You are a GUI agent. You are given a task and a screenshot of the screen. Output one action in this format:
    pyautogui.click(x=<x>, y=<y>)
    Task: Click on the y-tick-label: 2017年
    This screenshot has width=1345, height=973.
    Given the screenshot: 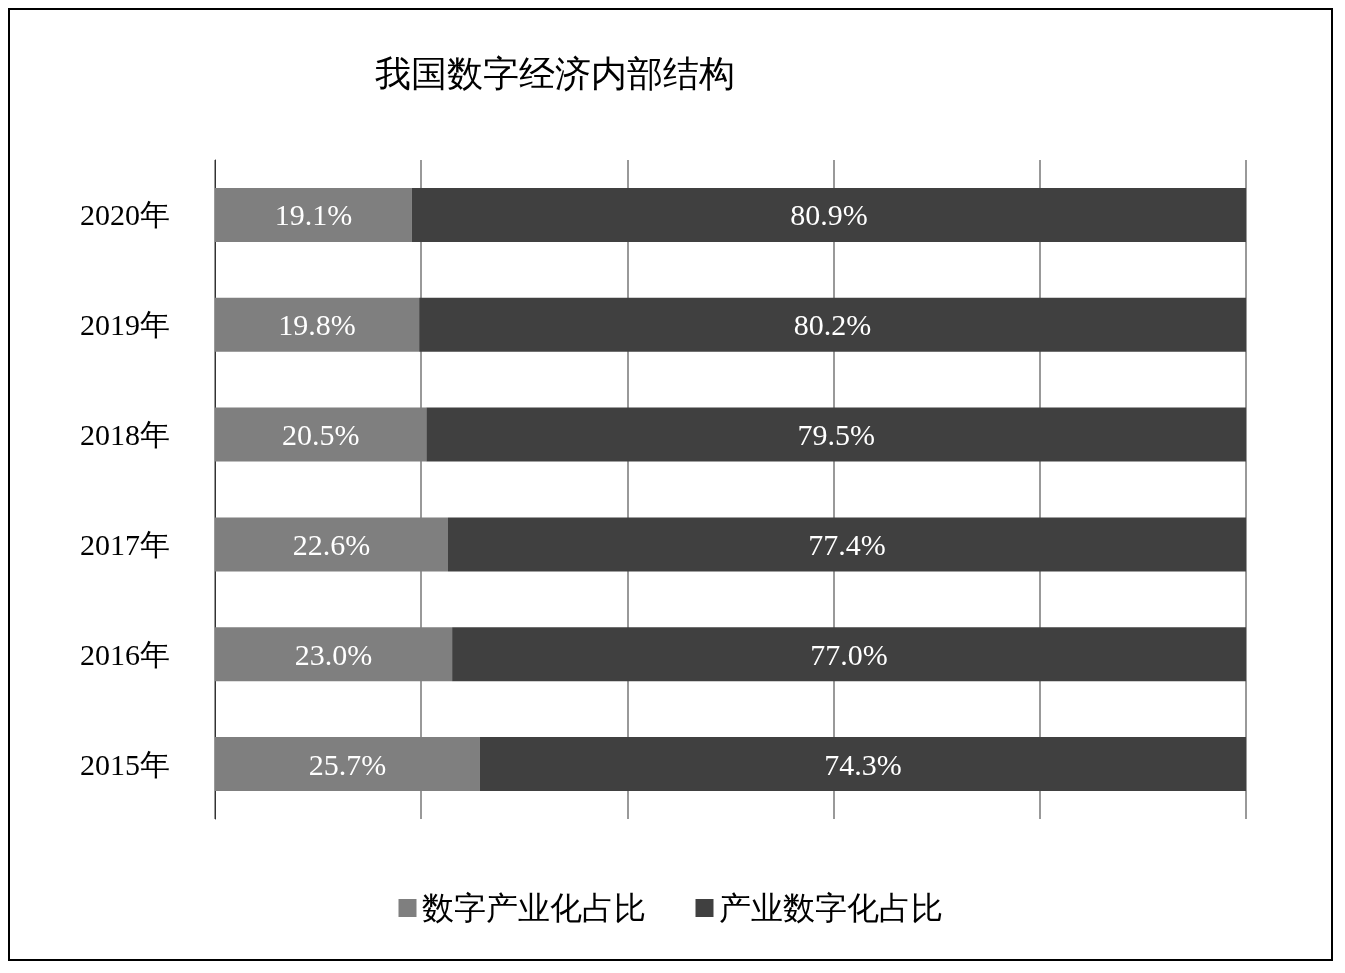 What is the action you would take?
    pyautogui.click(x=125, y=544)
    